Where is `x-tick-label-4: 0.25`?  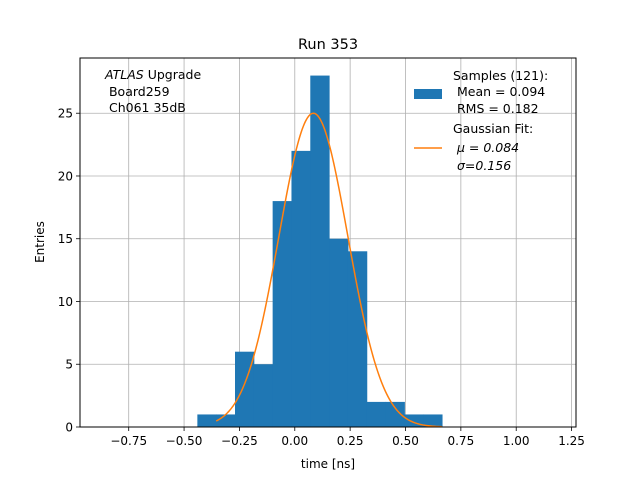 x-tick-label-4: 0.25 is located at coordinates (350, 441).